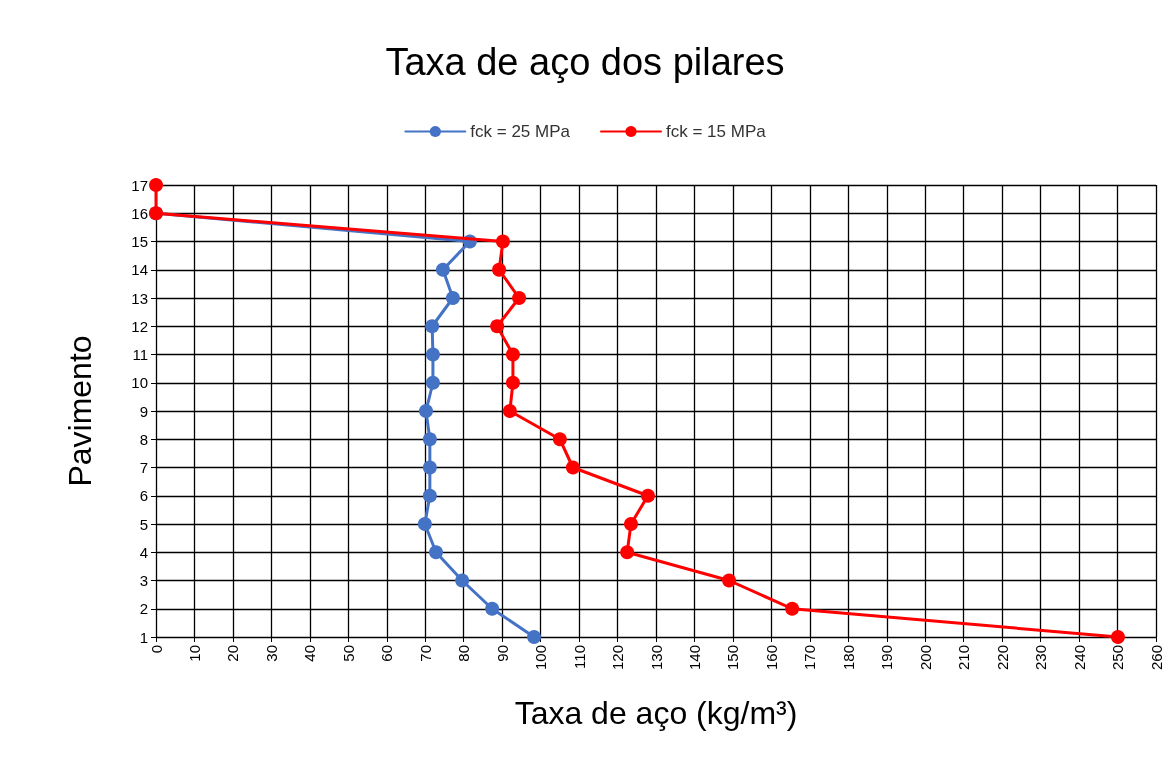 This screenshot has width=1170, height=773. I want to click on x-tick-label: 200, so click(925, 658).